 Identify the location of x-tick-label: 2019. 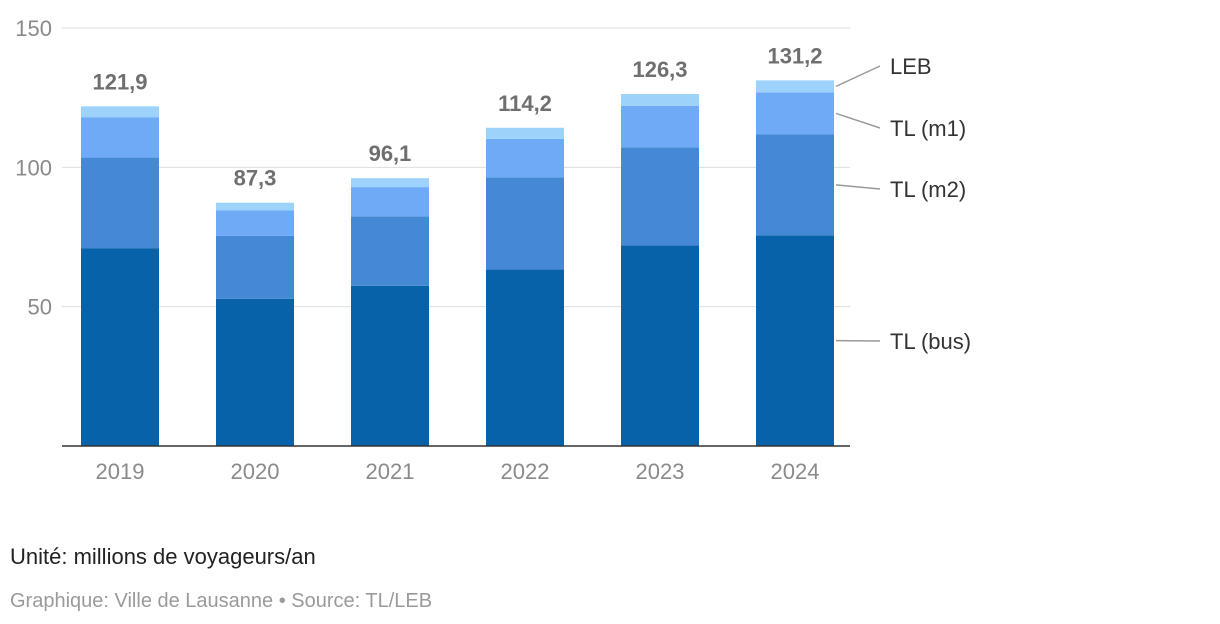
(120, 471).